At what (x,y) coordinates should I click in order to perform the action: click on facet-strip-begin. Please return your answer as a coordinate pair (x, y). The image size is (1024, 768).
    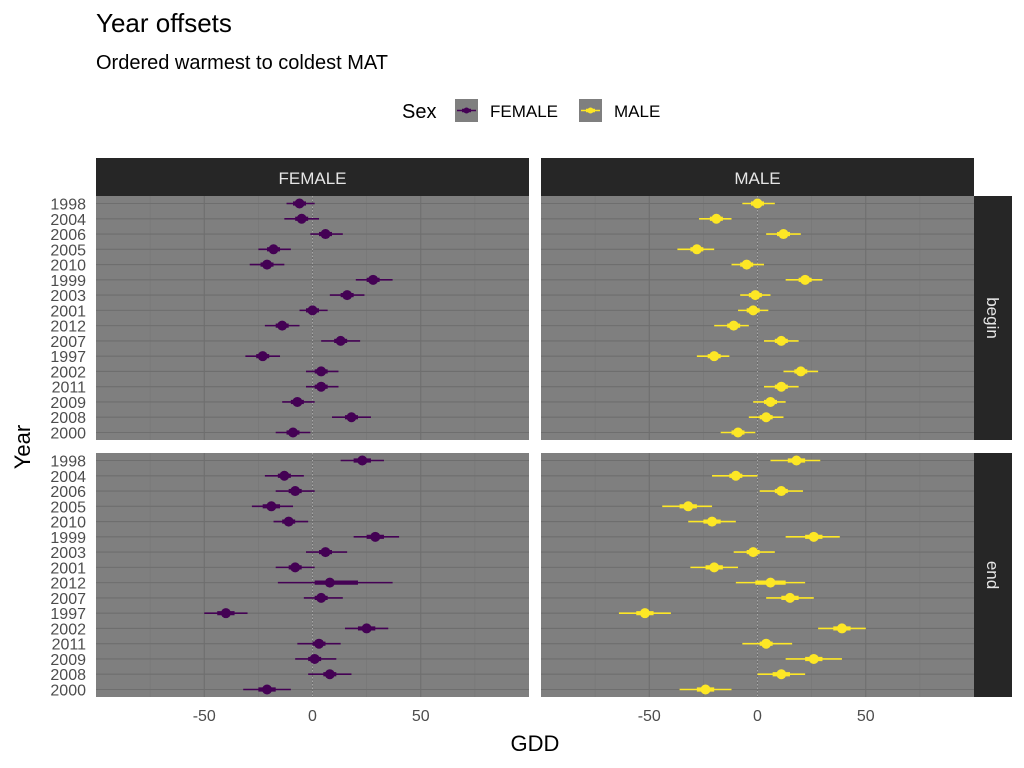
    Looking at the image, I should click on (993, 318).